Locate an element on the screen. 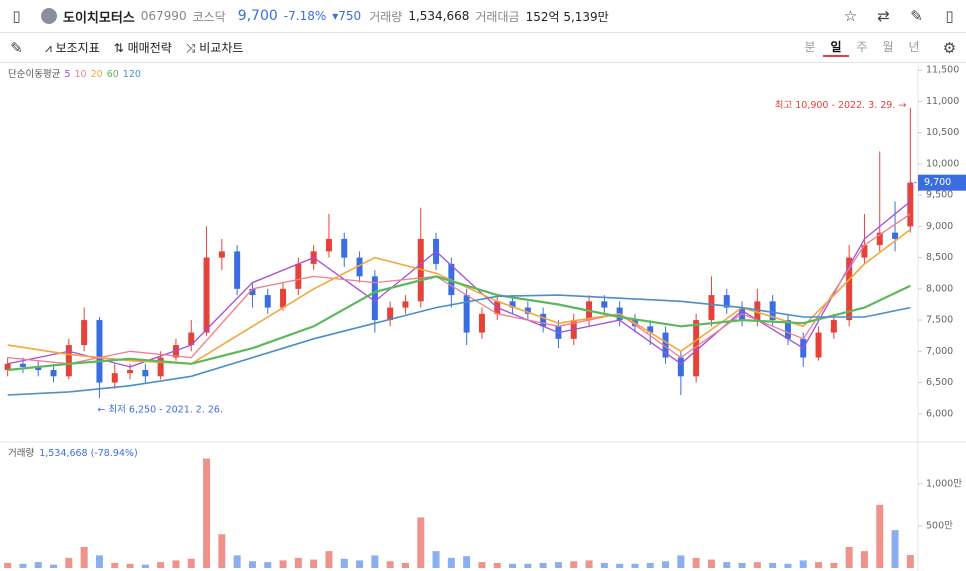 This screenshot has height=571, width=966. swap: ⇄ is located at coordinates (883, 16).